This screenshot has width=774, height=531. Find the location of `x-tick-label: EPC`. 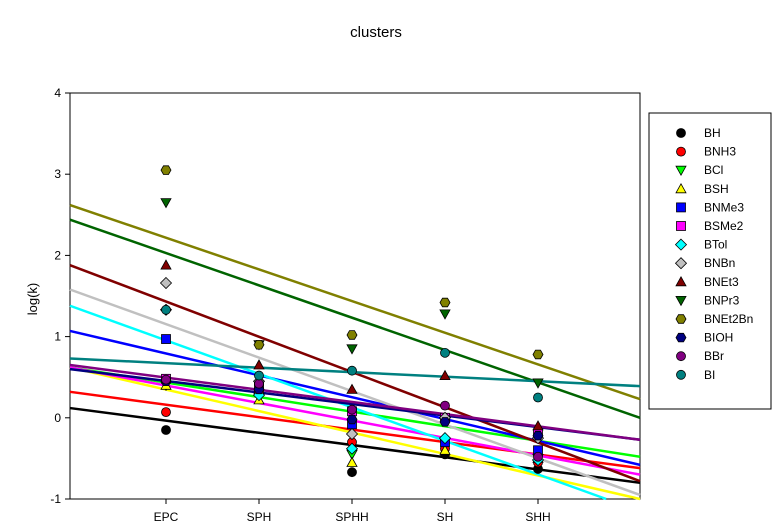

x-tick-label: EPC is located at coordinates (166, 517).